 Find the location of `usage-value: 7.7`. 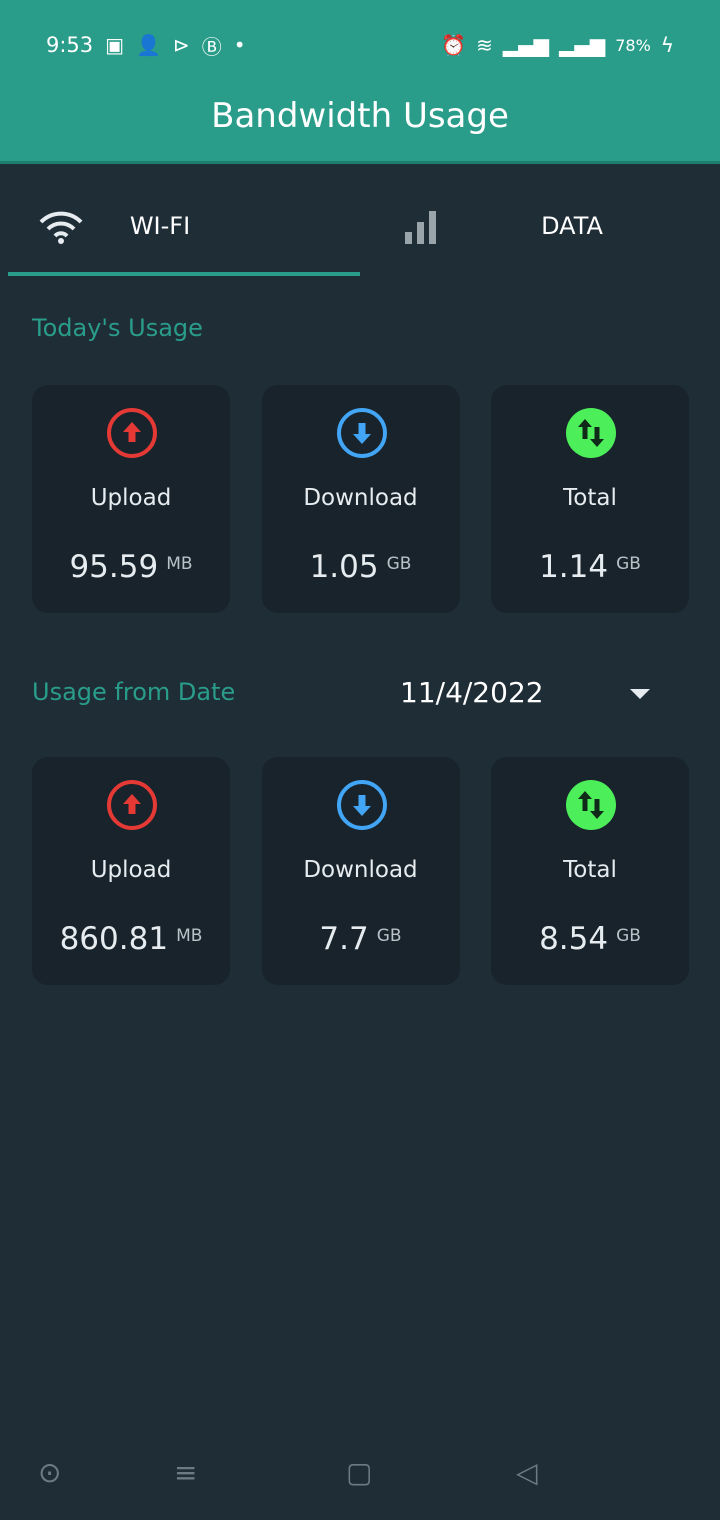

usage-value: 7.7 is located at coordinates (344, 939).